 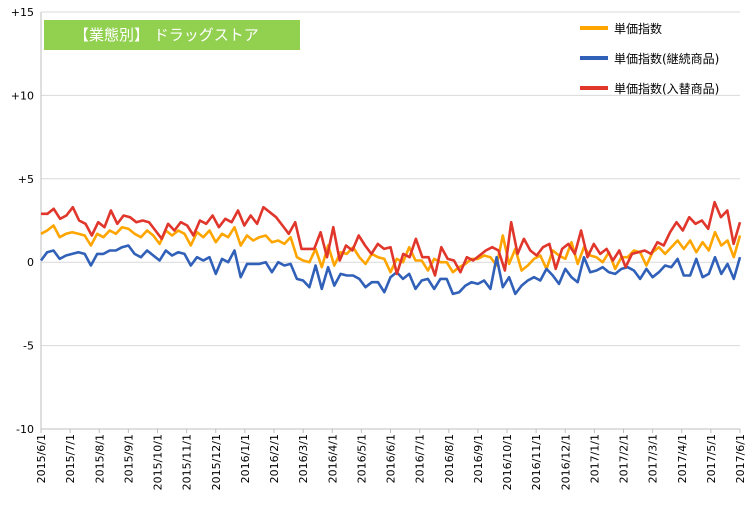 I want to click on x-tick-label: 2016/10/1, so click(x=507, y=462).